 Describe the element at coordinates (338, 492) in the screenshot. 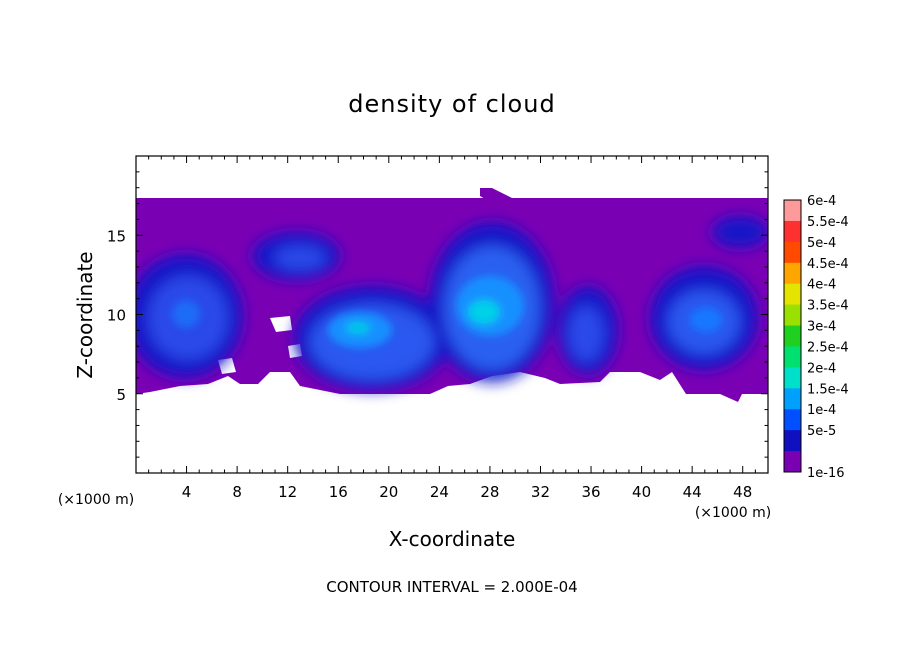

I see `x-tick-label: 16` at that location.